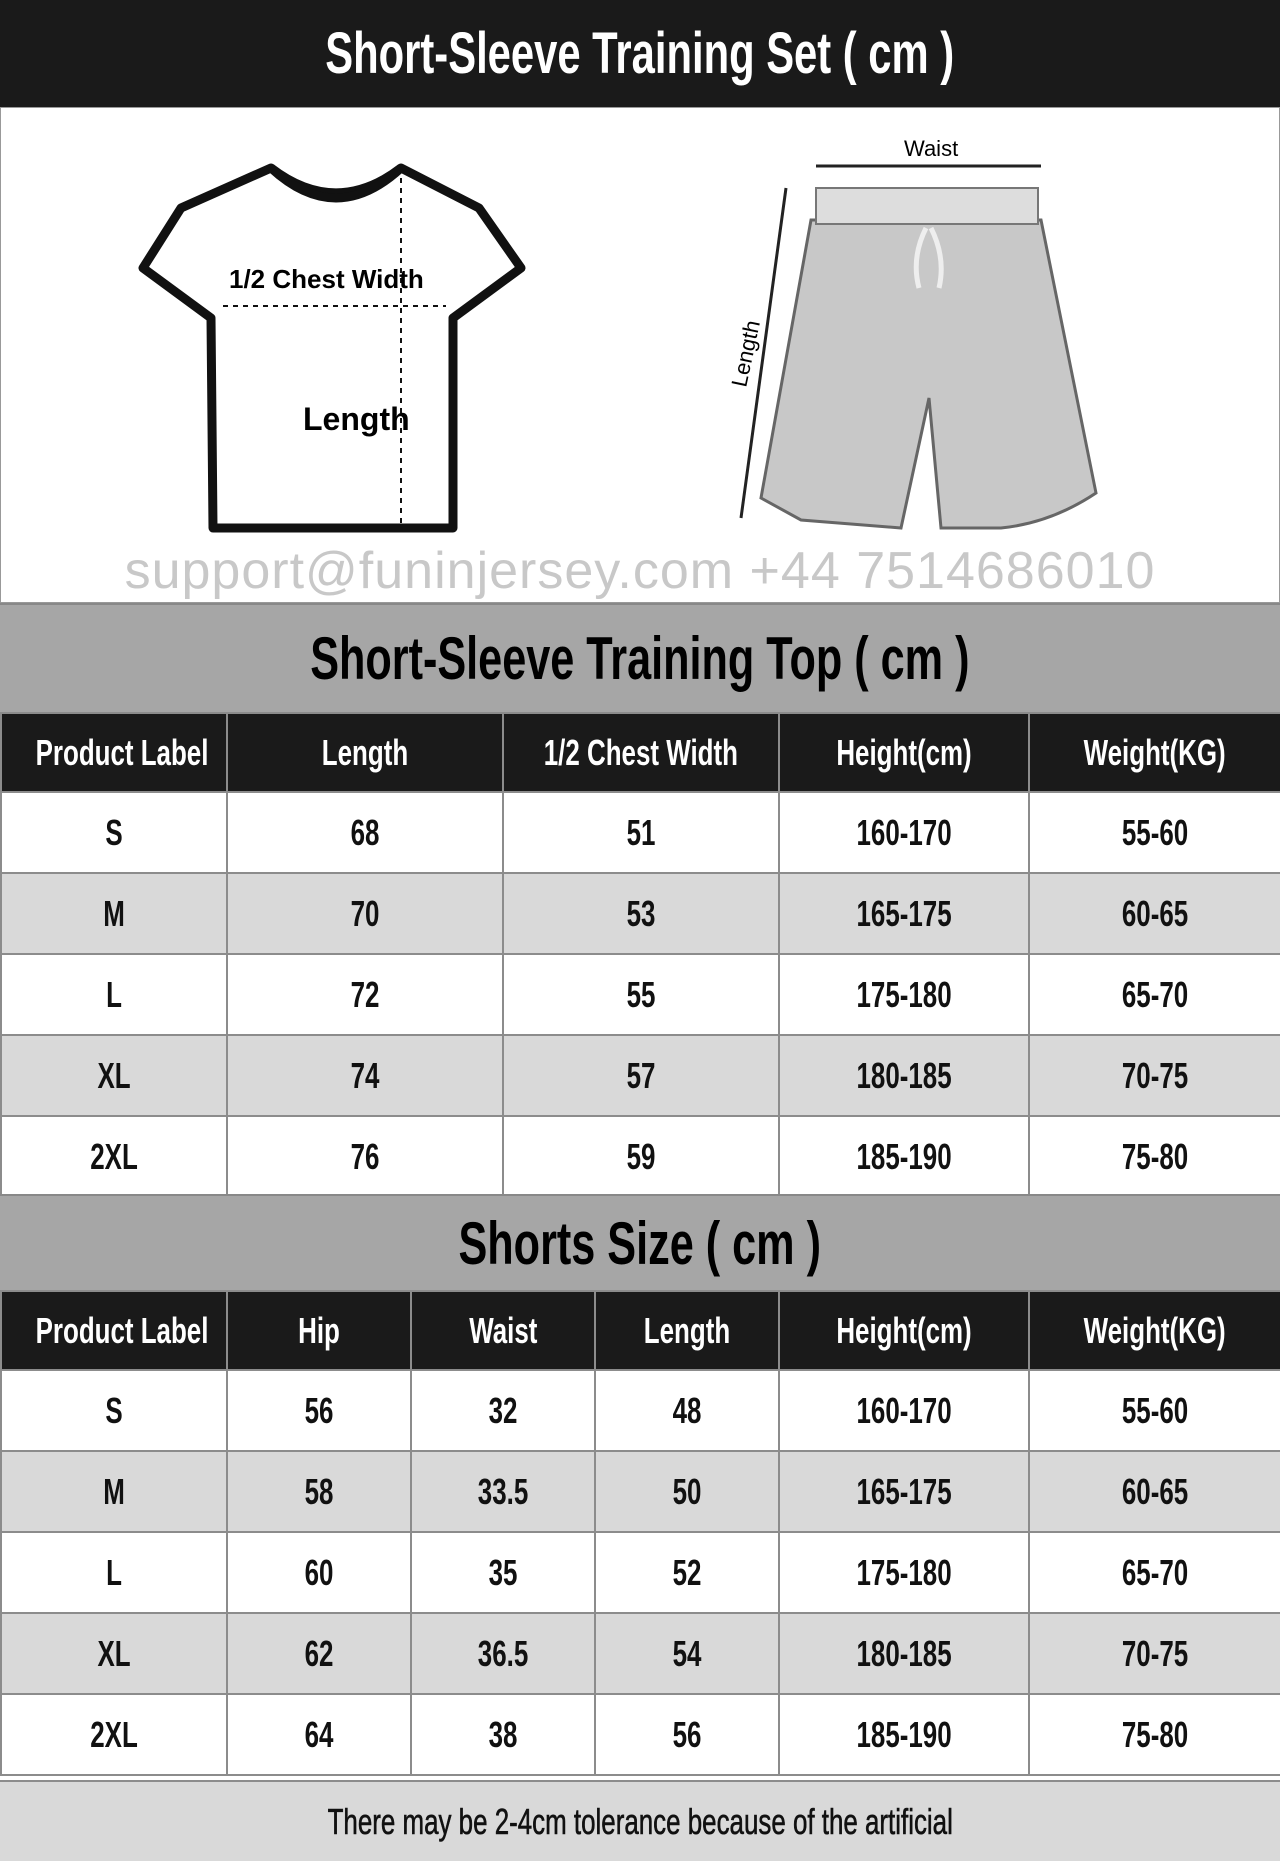 The width and height of the screenshot is (1280, 1861). I want to click on table-cell: 72, so click(365, 994).